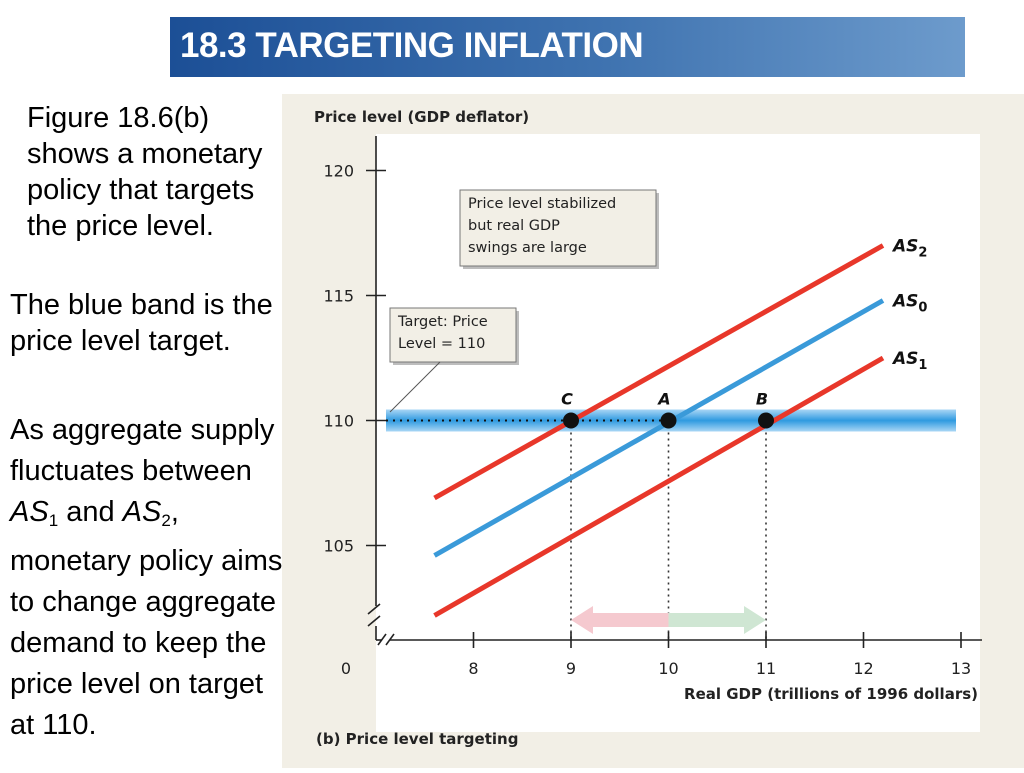  What do you see at coordinates (668, 668) in the screenshot?
I see `x-tick-label: 10` at bounding box center [668, 668].